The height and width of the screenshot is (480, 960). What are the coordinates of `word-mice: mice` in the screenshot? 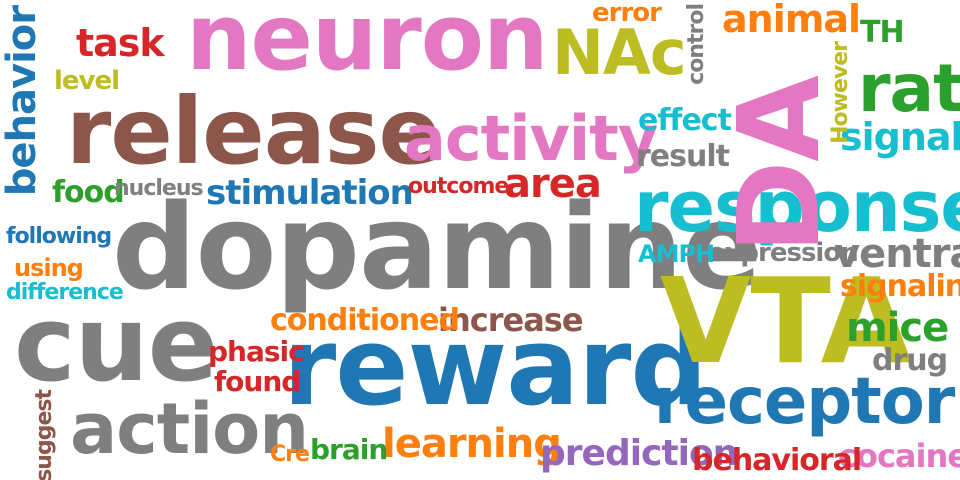 It's located at (897, 328).